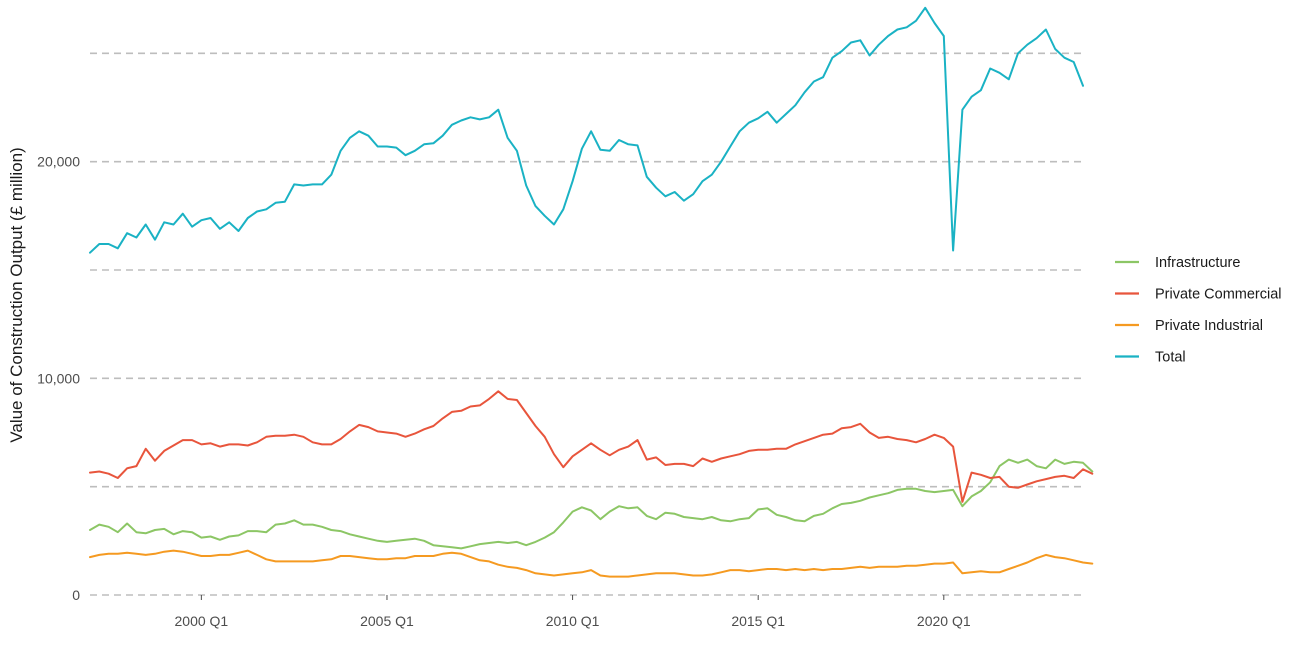 The image size is (1315, 646). I want to click on legend-item-private-industrial: Private Industrial, so click(1189, 326).